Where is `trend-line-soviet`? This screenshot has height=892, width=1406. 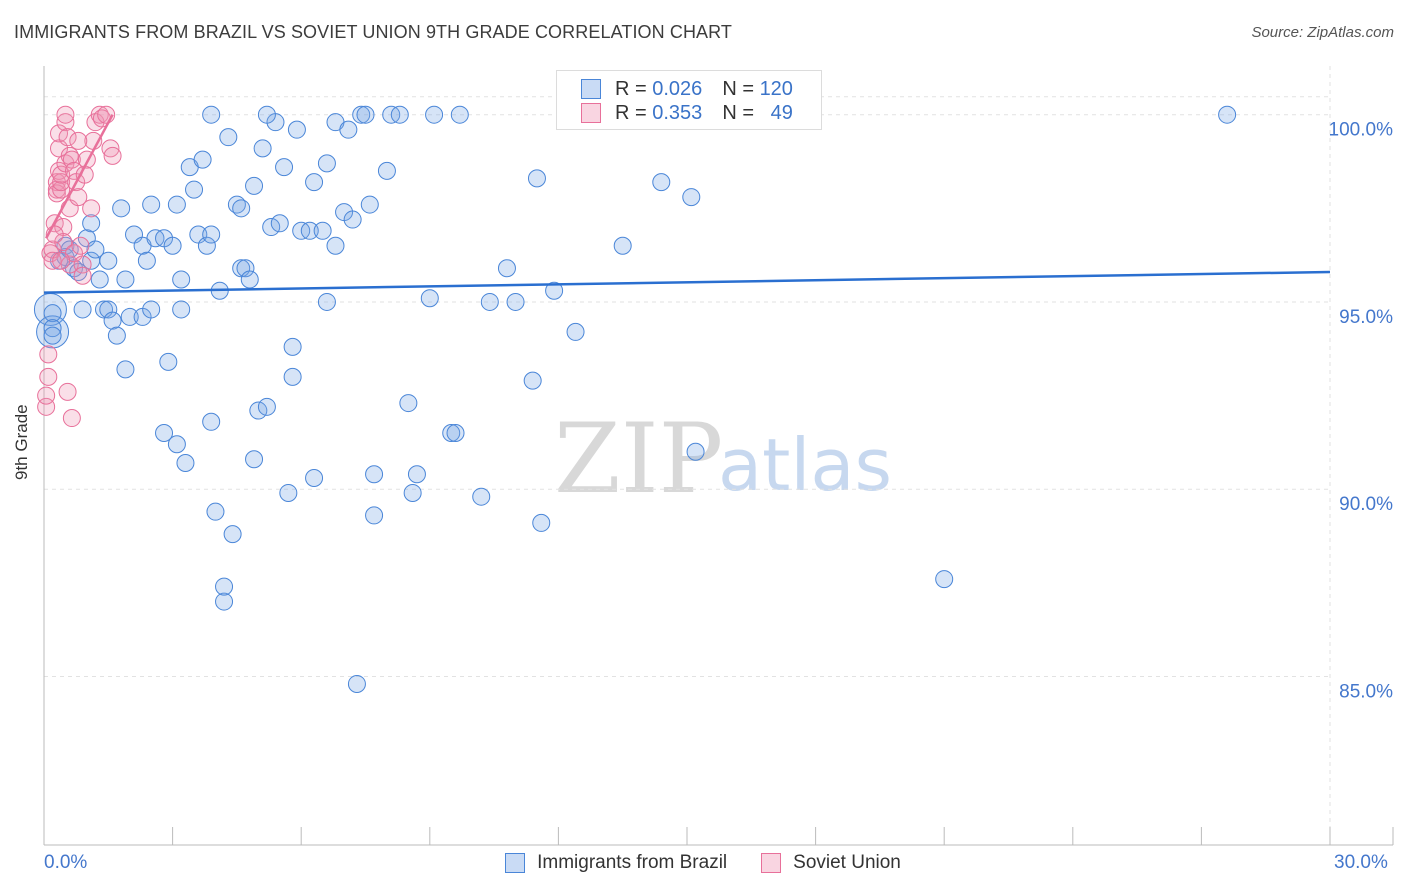
trend-line-soviet is located at coordinates (79, 176).